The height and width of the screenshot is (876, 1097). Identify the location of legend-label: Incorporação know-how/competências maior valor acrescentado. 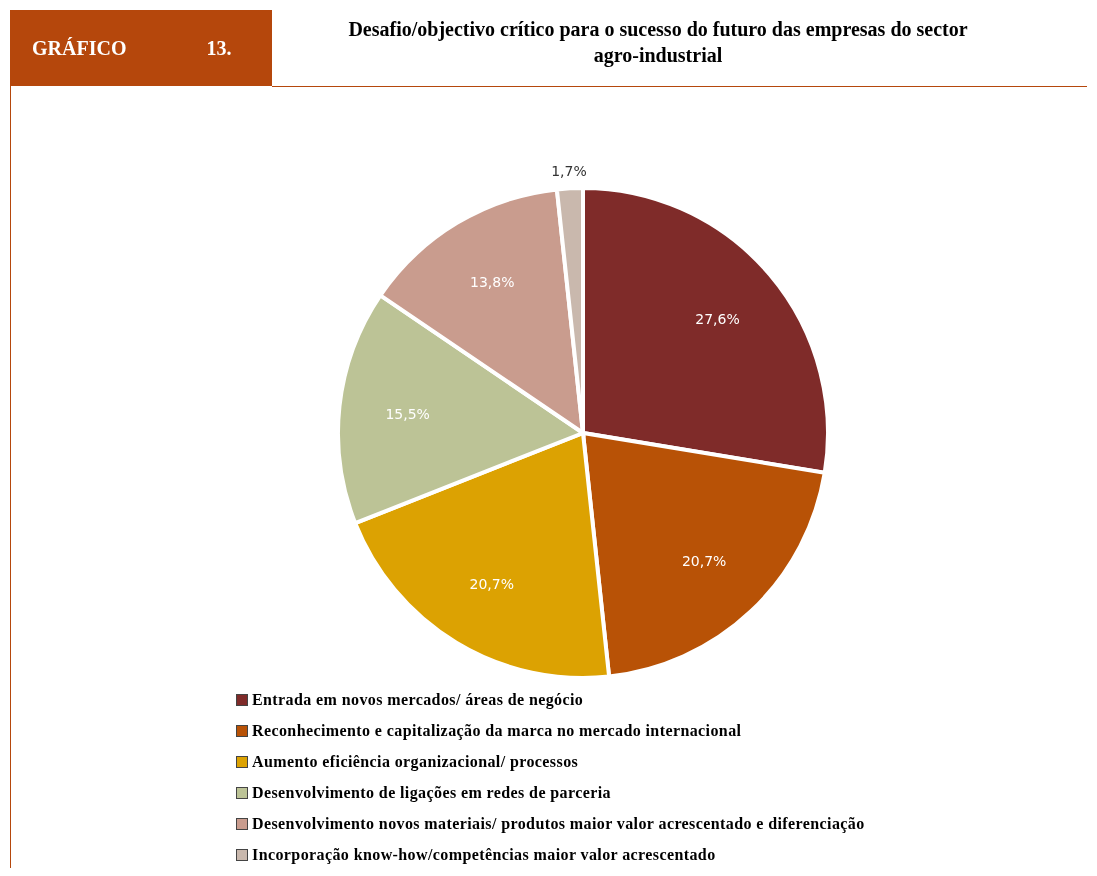
(484, 854).